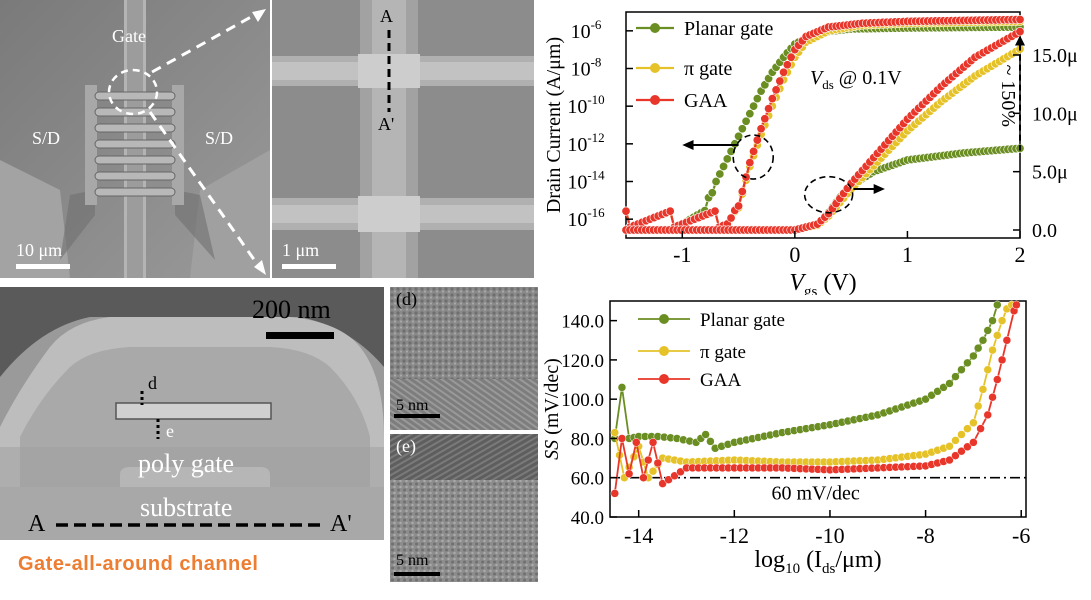  I want to click on legend-label: GAA, so click(720, 380).